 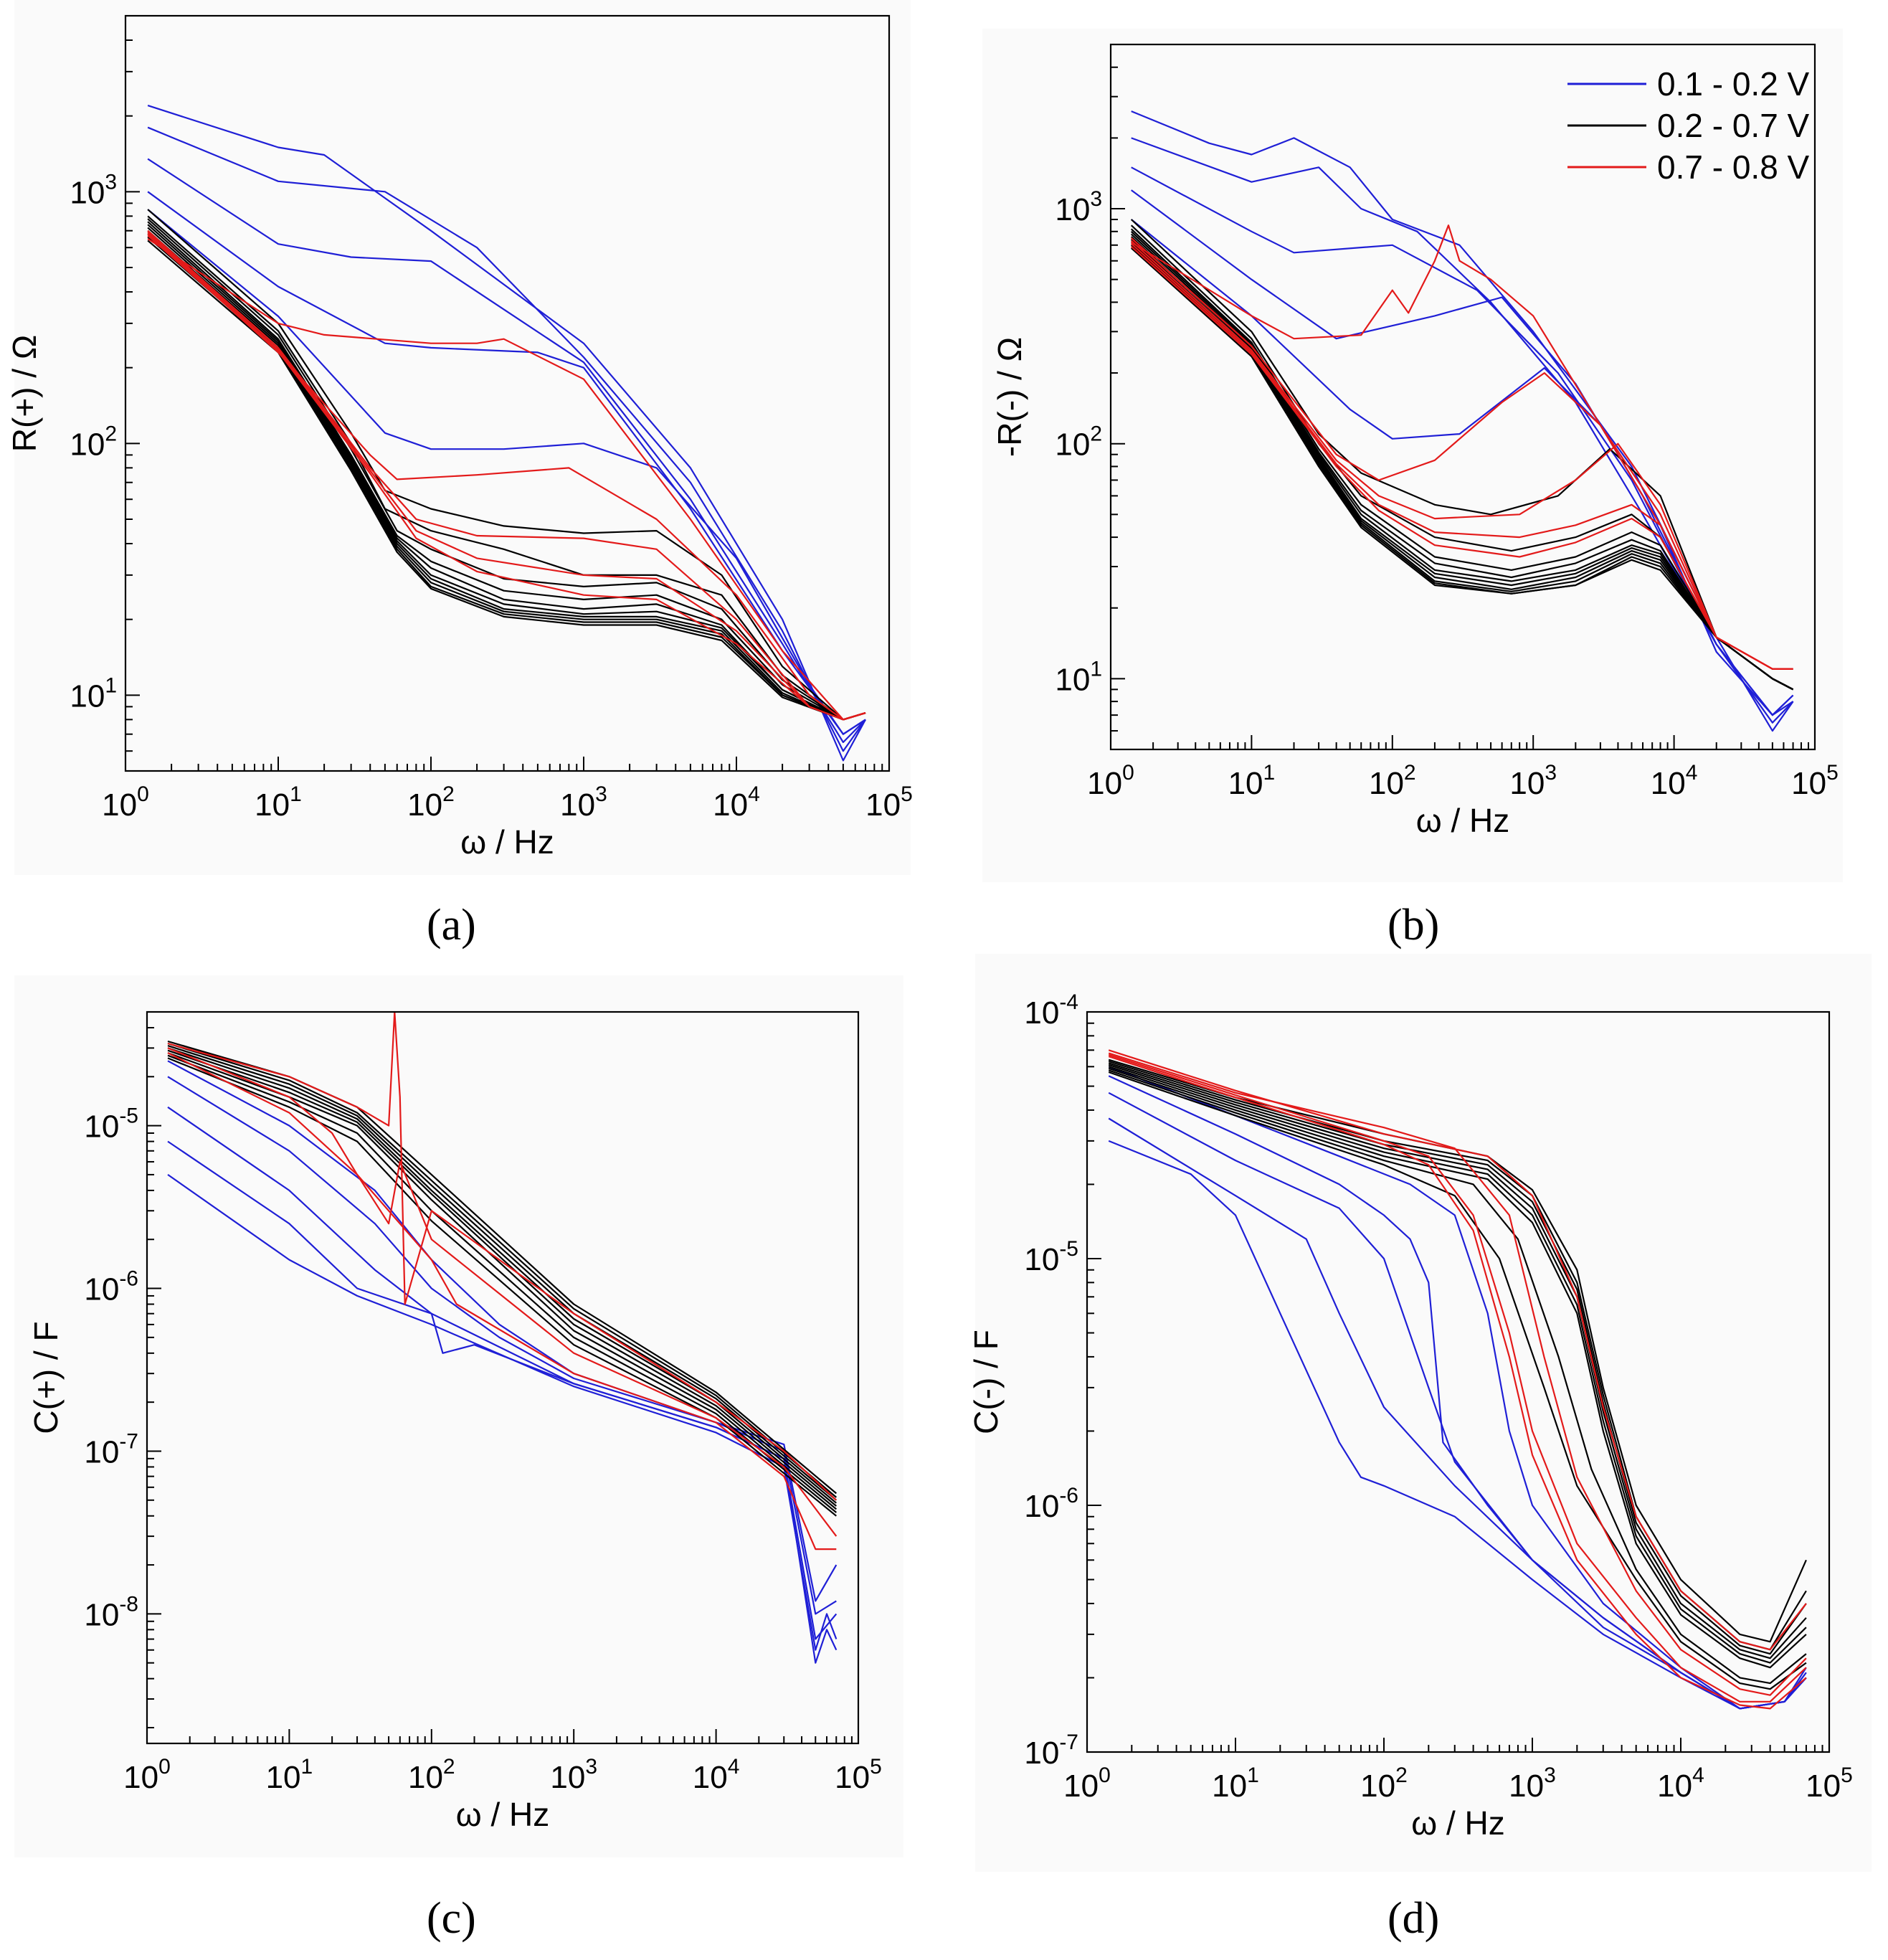 I want to click on legend-label-low: 0.1 - 0.2 V, so click(x=1734, y=84).